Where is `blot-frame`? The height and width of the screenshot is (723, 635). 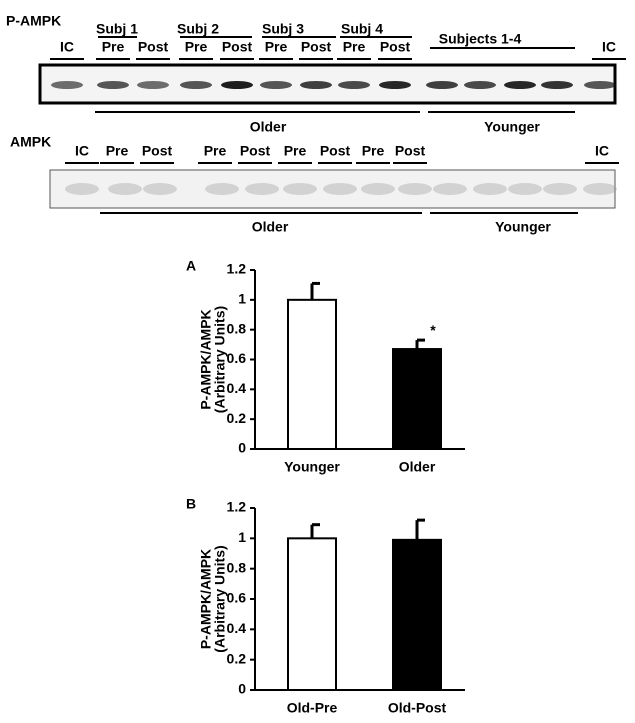
blot-frame is located at coordinates (332, 189).